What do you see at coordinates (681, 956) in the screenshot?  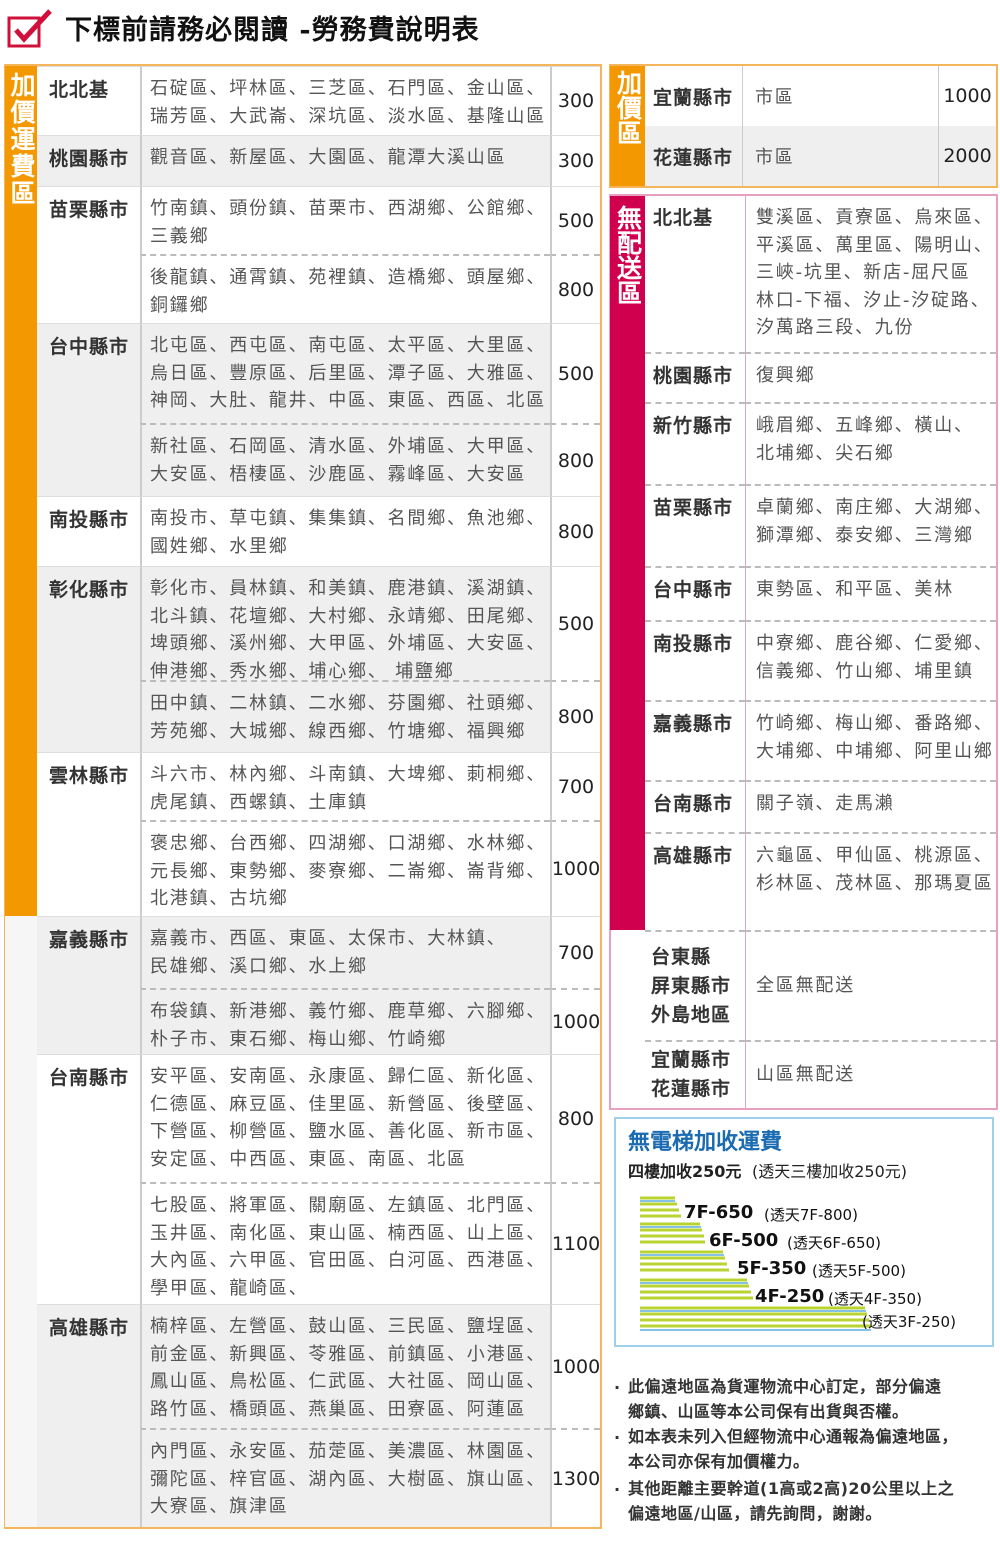 I see `county-name: 台東縣` at bounding box center [681, 956].